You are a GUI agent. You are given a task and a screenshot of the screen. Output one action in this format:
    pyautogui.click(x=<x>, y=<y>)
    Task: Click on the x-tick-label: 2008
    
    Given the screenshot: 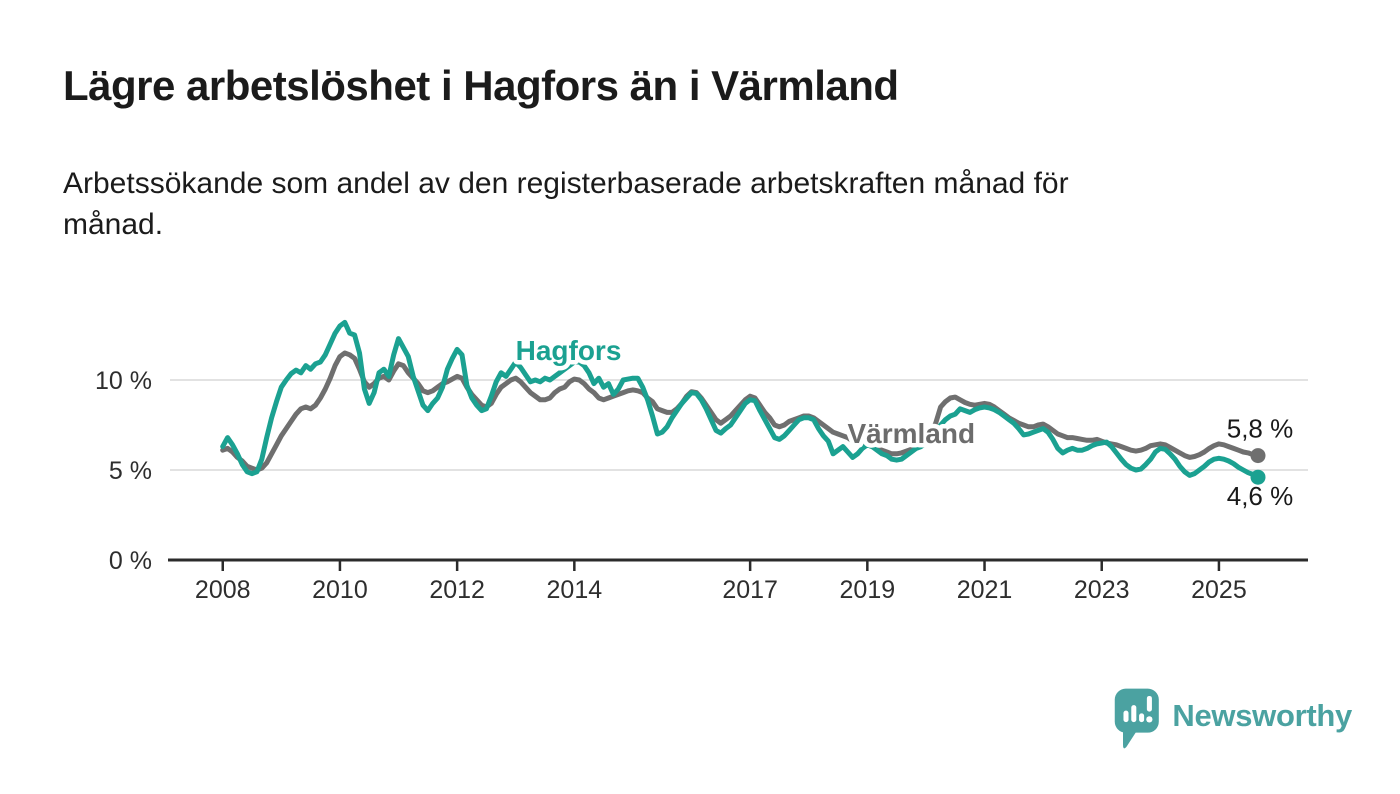 What is the action you would take?
    pyautogui.click(x=223, y=590)
    